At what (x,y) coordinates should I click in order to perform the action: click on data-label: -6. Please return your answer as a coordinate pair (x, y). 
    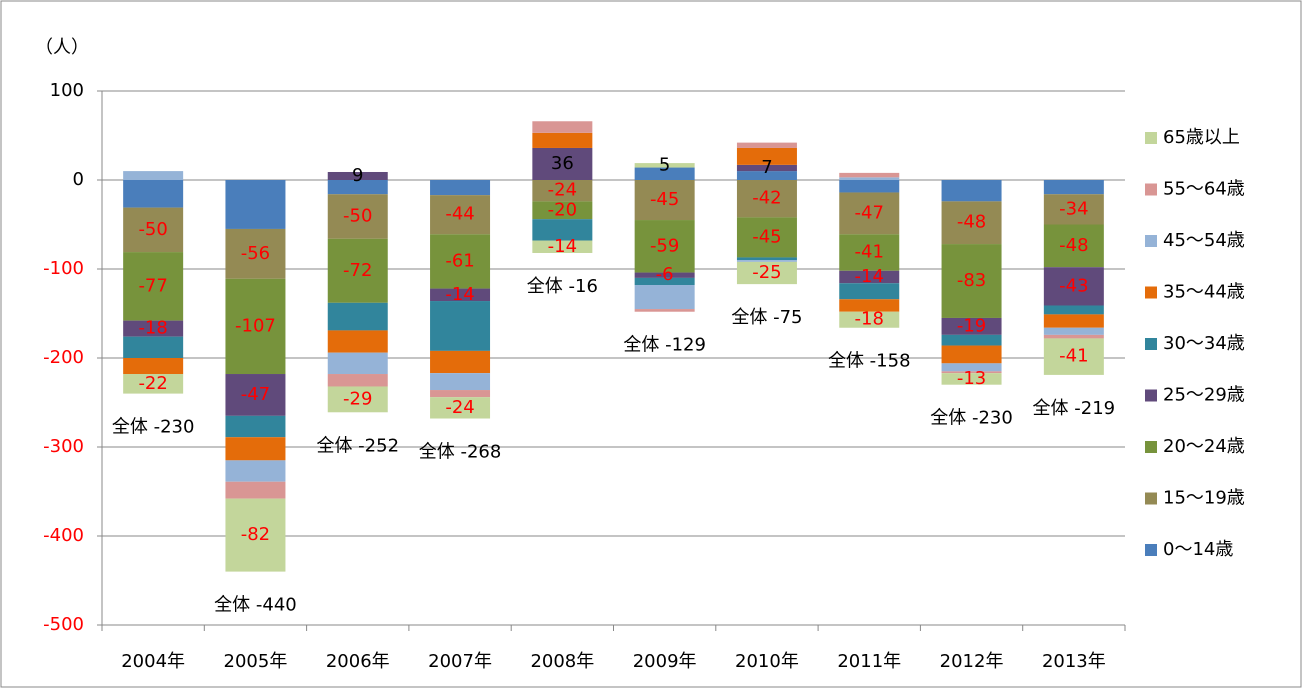
    Looking at the image, I should click on (665, 274).